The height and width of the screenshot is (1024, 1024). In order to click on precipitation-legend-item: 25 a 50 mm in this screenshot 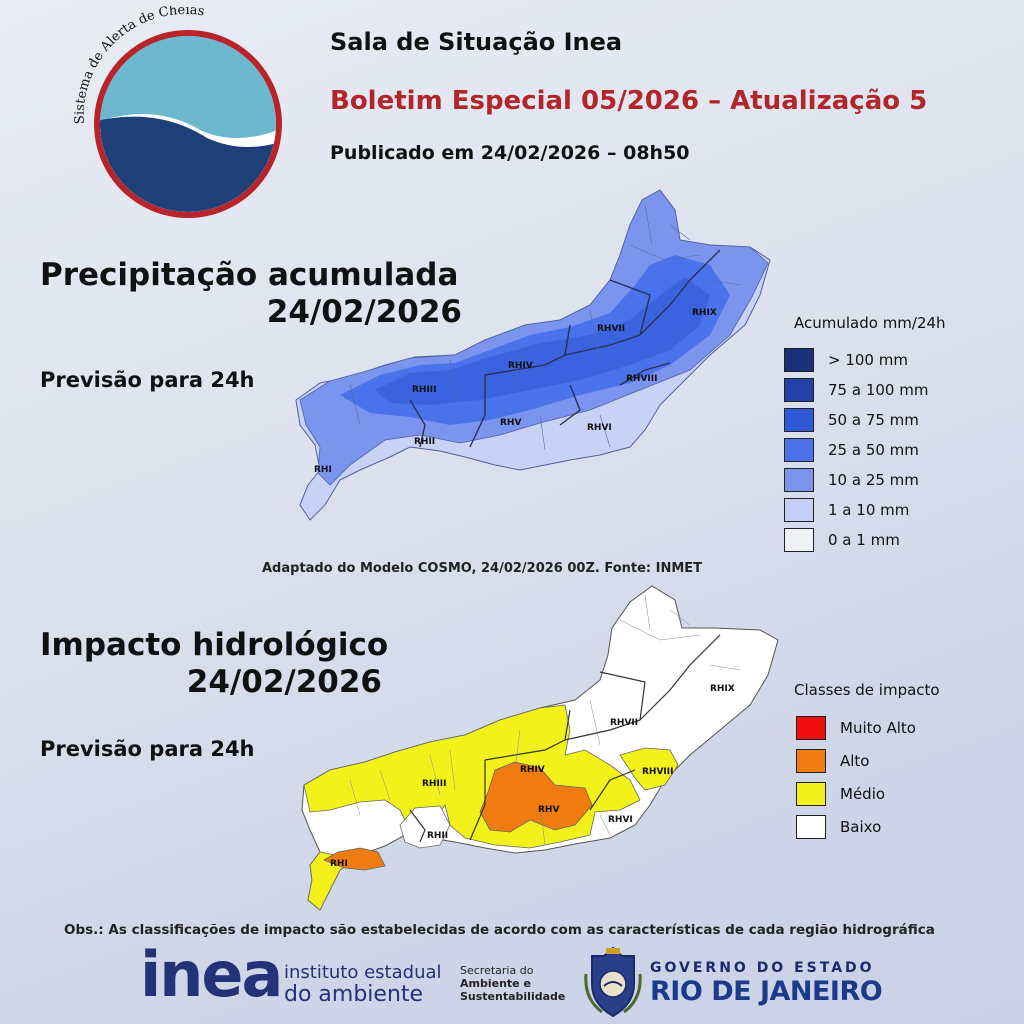, I will do `click(856, 450)`.